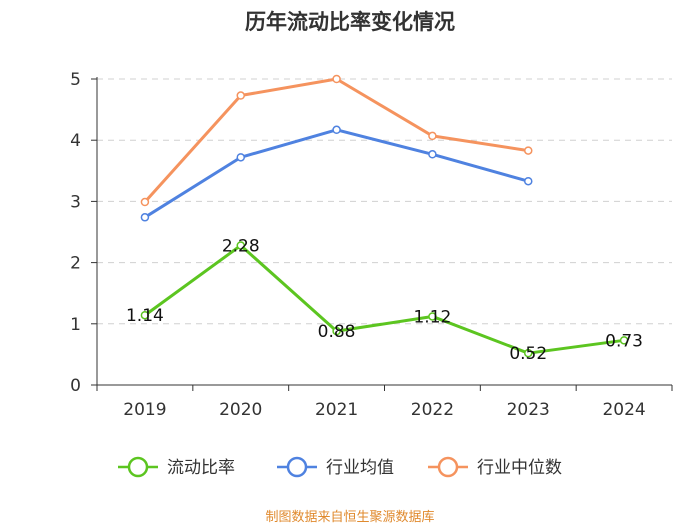 This screenshot has width=700, height=525. What do you see at coordinates (75, 386) in the screenshot?
I see `y-tick-label: 0` at bounding box center [75, 386].